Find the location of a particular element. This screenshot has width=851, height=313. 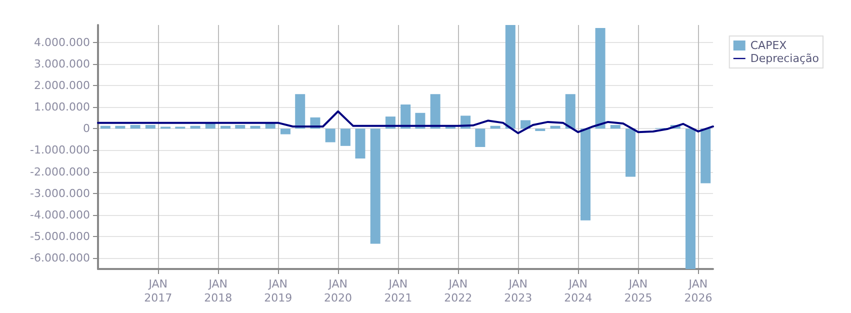

x-tick-label: JAN 2026 is located at coordinates (698, 291).